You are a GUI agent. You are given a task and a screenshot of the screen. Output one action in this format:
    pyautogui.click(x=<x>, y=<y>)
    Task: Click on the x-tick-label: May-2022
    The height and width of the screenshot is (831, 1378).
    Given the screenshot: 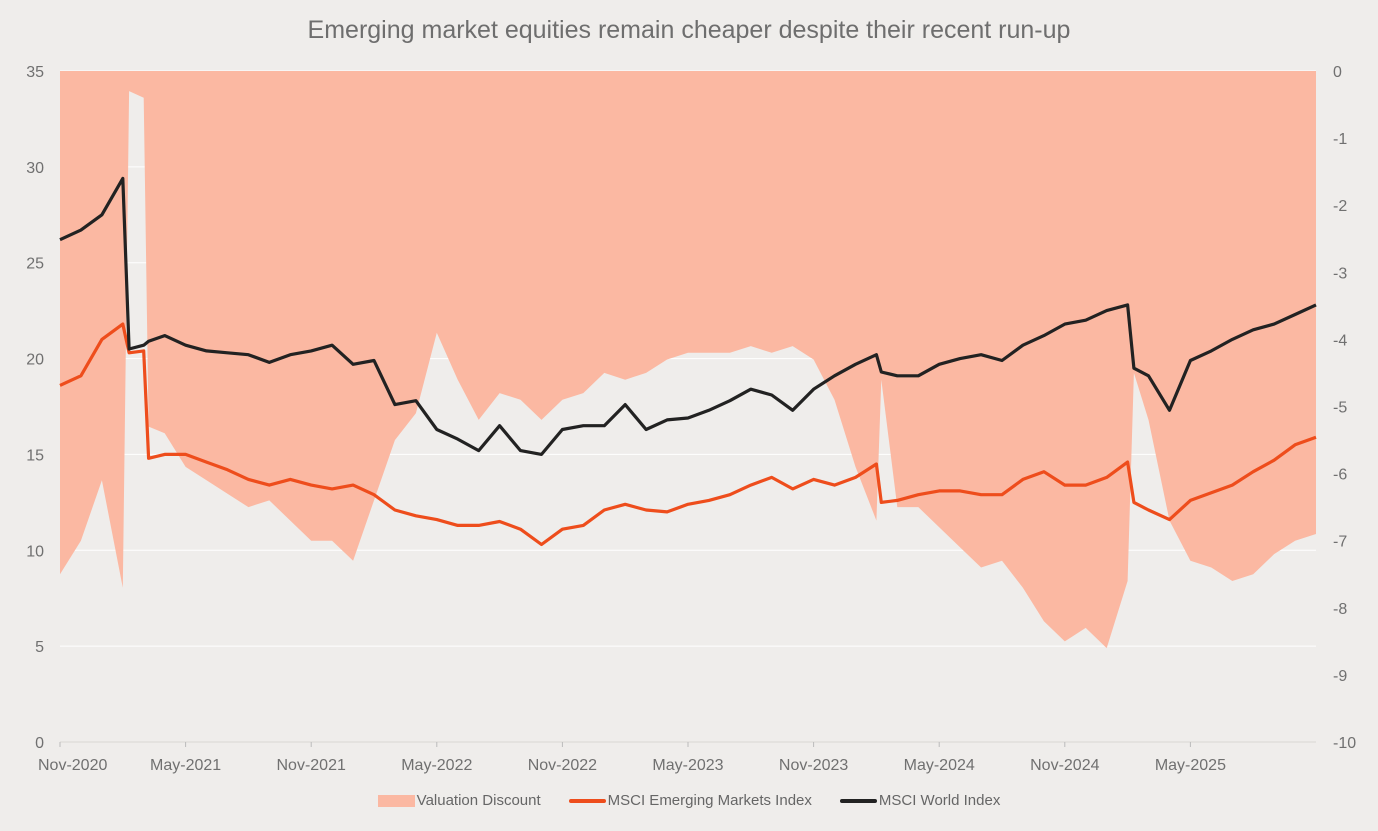 What is the action you would take?
    pyautogui.click(x=436, y=765)
    